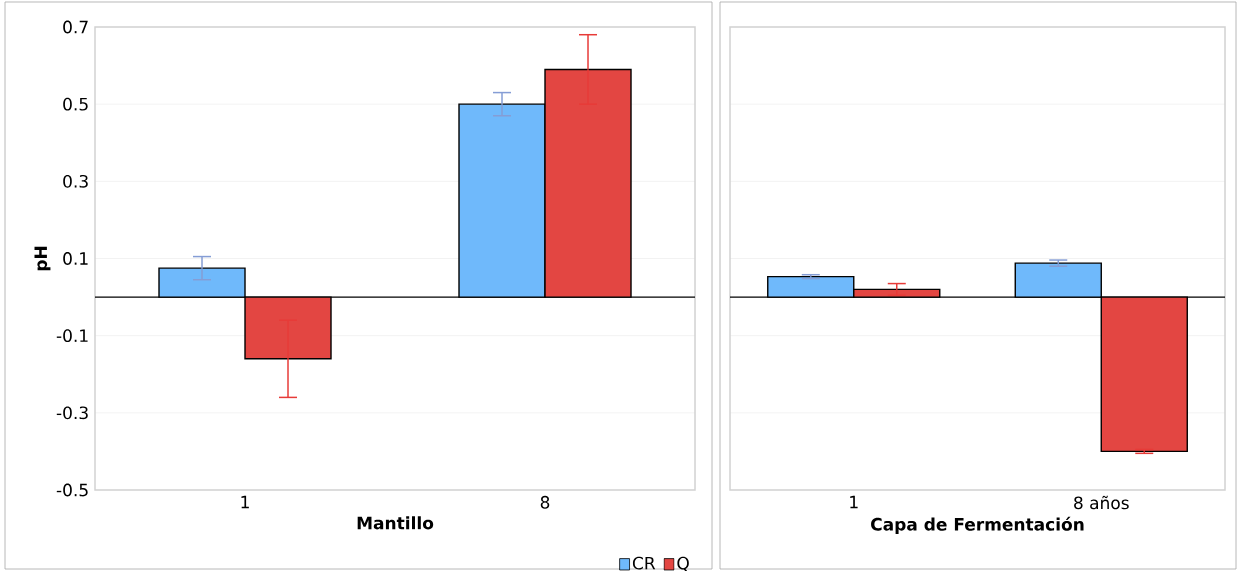 This screenshot has width=1238, height=571. Describe the element at coordinates (977, 525) in the screenshot. I see `x-axis-title: Capa de Fermentación` at that location.